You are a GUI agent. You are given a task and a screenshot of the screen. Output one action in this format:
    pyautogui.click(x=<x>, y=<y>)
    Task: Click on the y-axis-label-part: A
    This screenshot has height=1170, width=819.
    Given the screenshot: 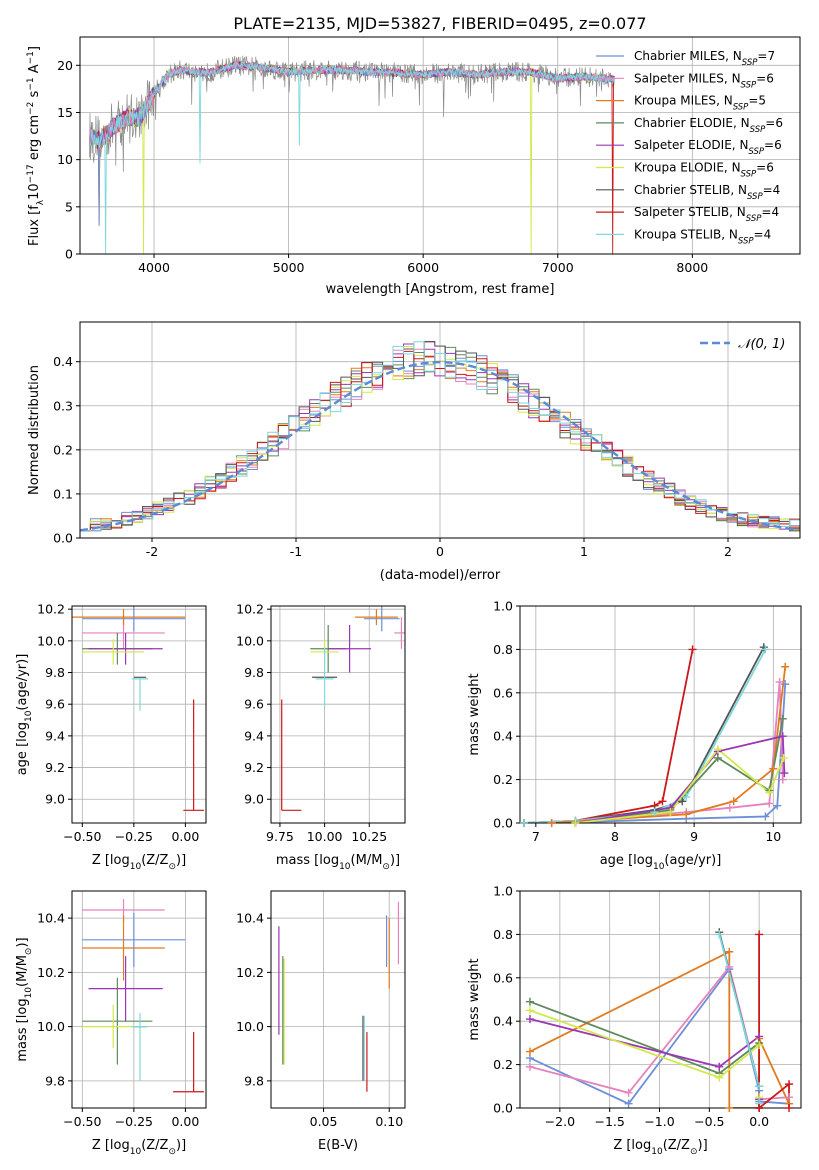 What is the action you would take?
    pyautogui.click(x=34, y=70)
    